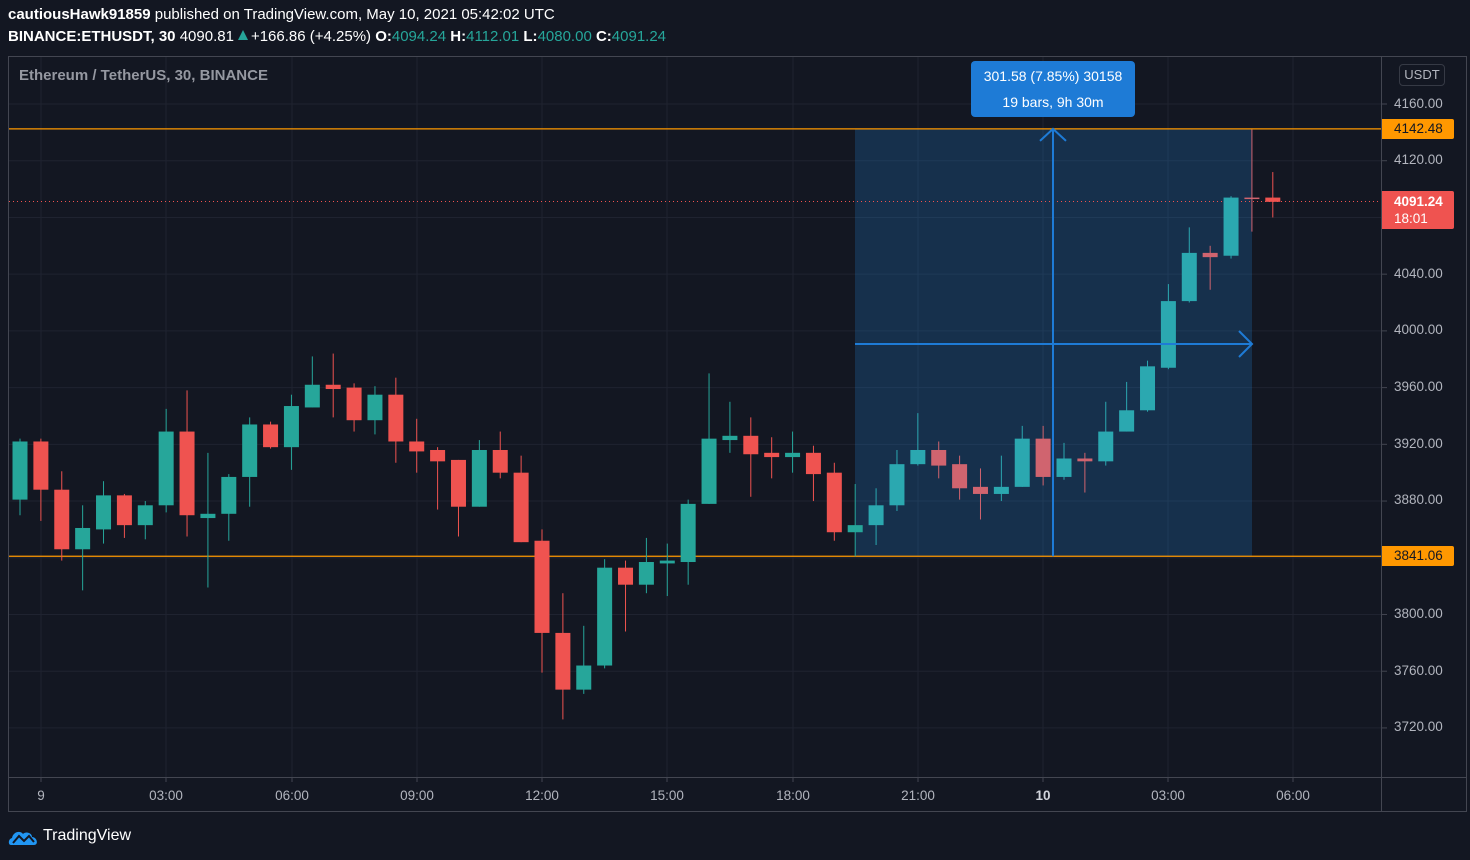 The width and height of the screenshot is (1470, 860). What do you see at coordinates (1418, 210) in the screenshot?
I see `current-price-tag: 4091.24 18:01` at bounding box center [1418, 210].